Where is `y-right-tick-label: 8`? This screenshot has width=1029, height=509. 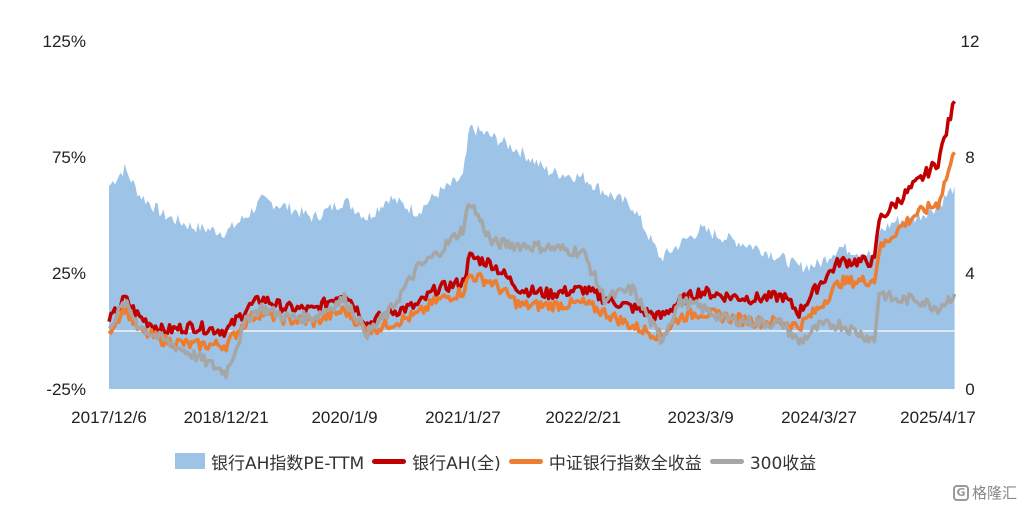
y-right-tick-label: 8 is located at coordinates (969, 157).